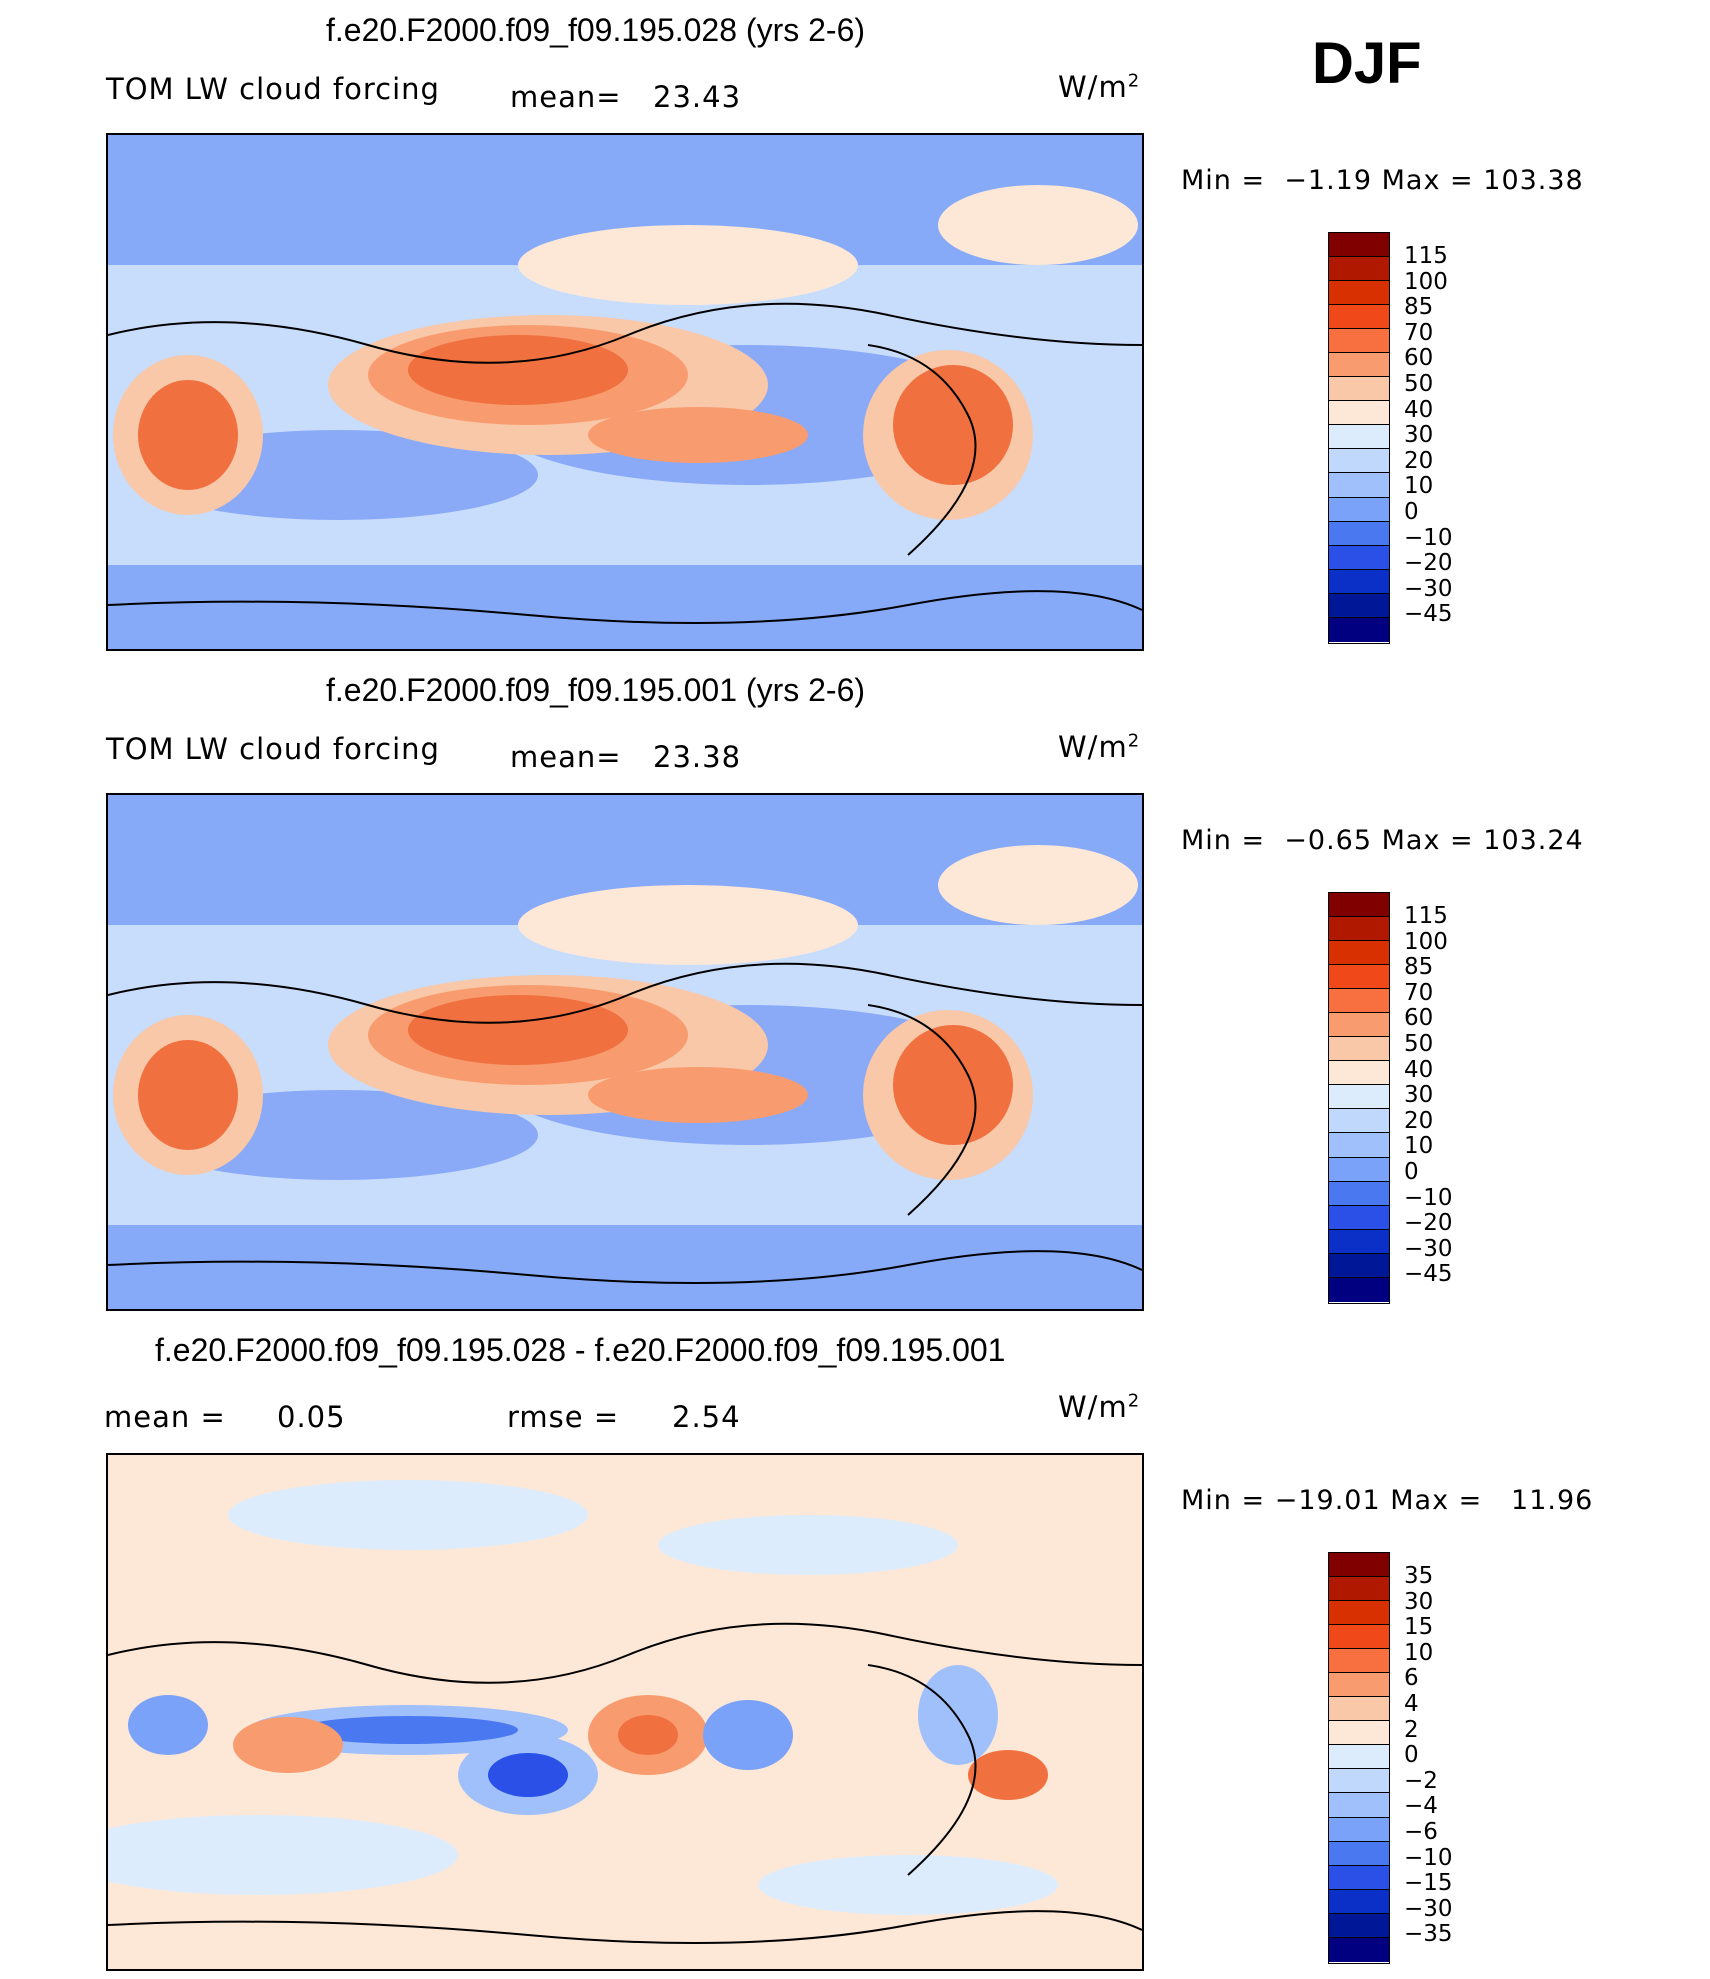 The height and width of the screenshot is (1979, 1710). Describe the element at coordinates (1411, 1703) in the screenshot. I see `colorbar-tick-label: 4` at that location.